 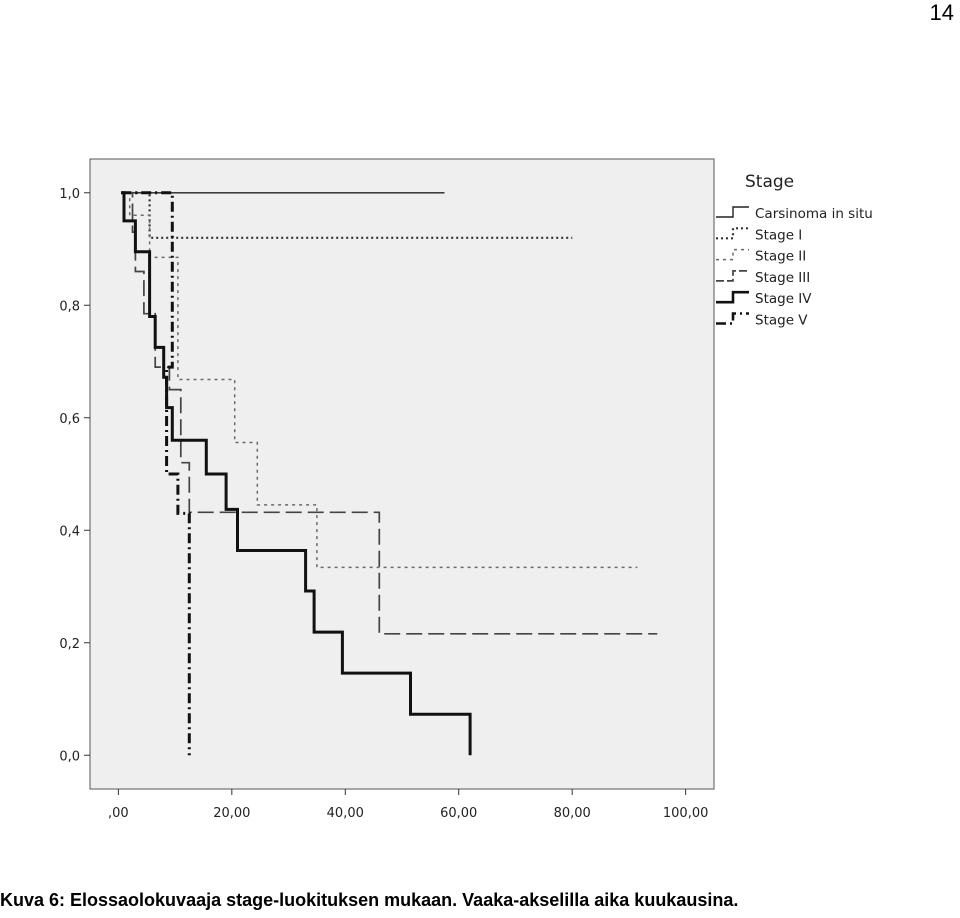 What do you see at coordinates (732, 254) in the screenshot?
I see `legend-symbol-stage-ii` at bounding box center [732, 254].